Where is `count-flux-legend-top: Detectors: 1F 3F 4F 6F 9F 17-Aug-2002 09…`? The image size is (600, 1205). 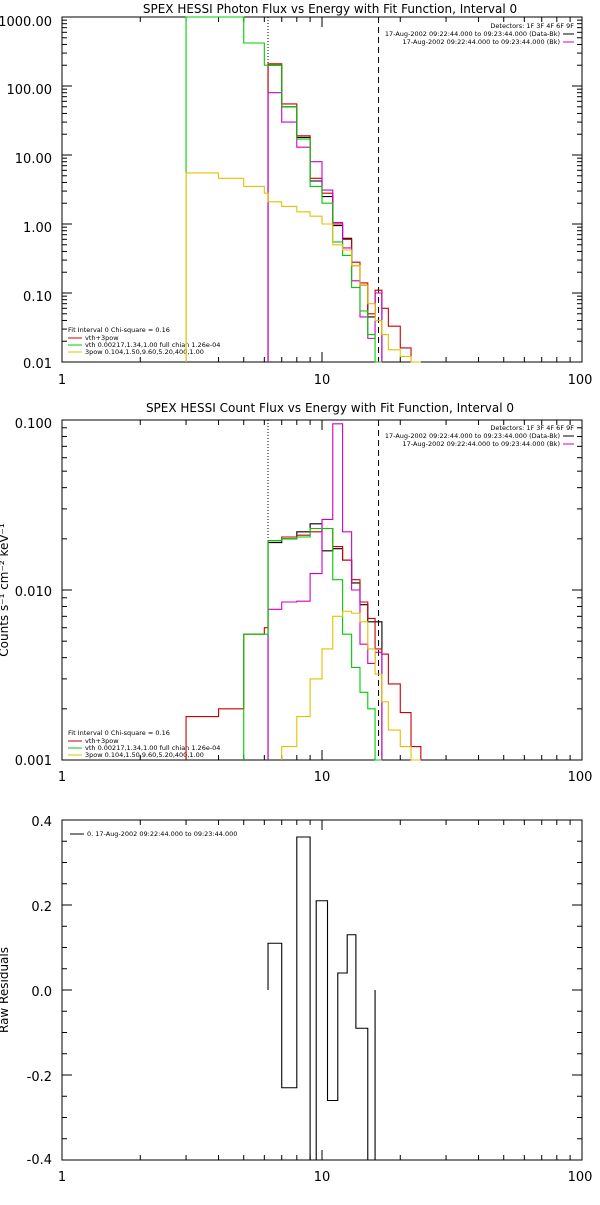 count-flux-legend-top: Detectors: 1F 3F 4F 6F 9F 17-Aug-2002 09… is located at coordinates (479, 436).